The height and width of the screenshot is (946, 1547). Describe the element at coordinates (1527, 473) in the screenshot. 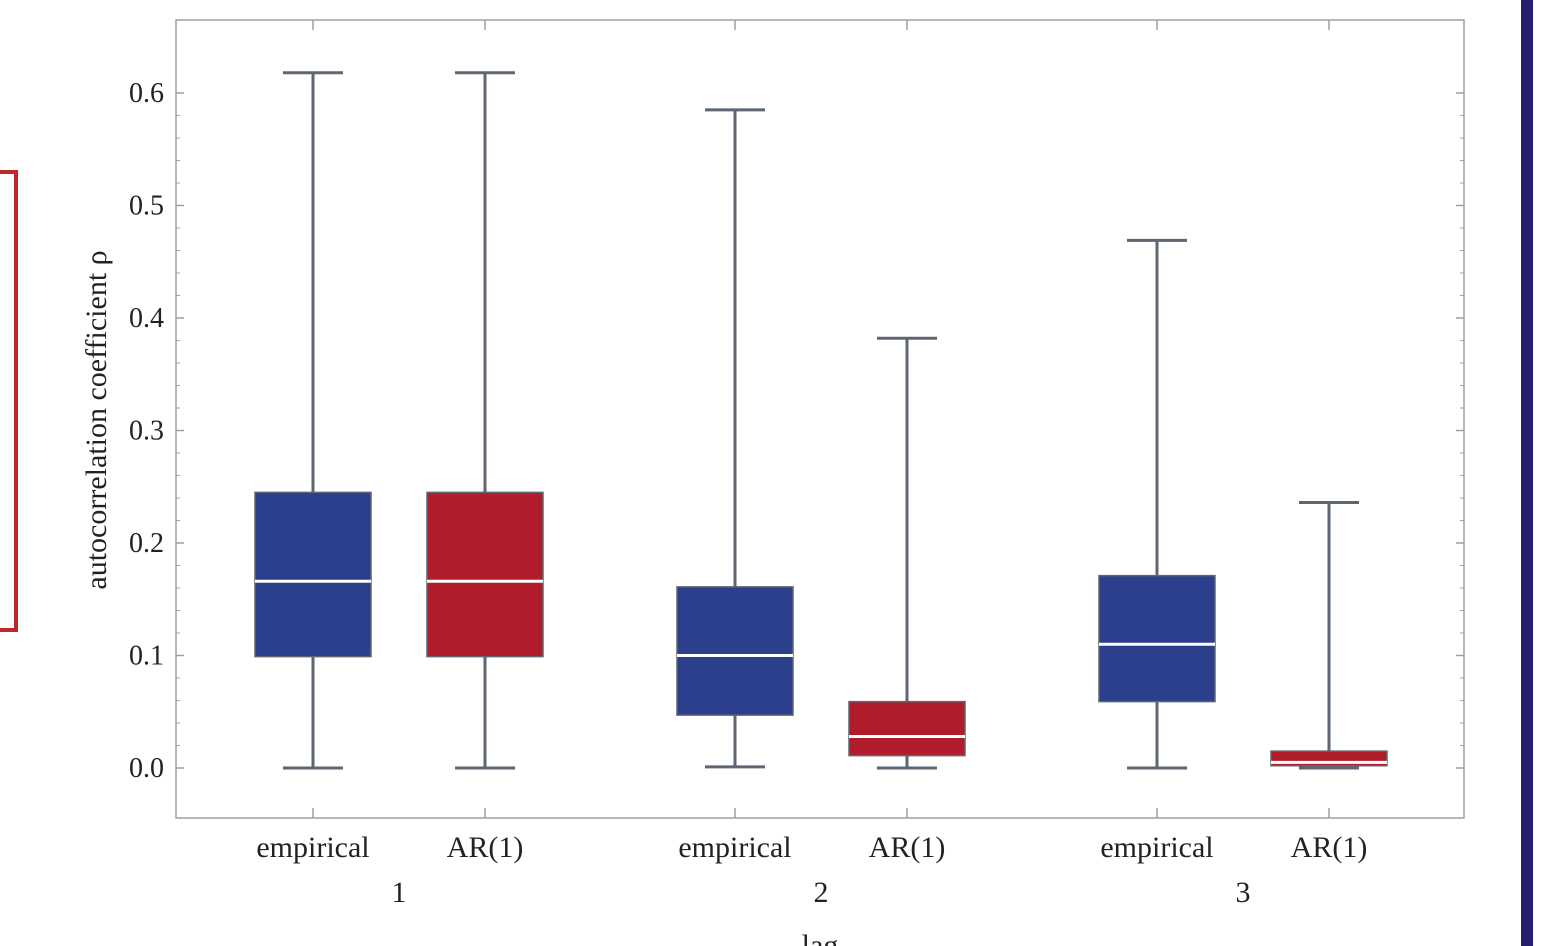

I see `right-navy-bar` at that location.